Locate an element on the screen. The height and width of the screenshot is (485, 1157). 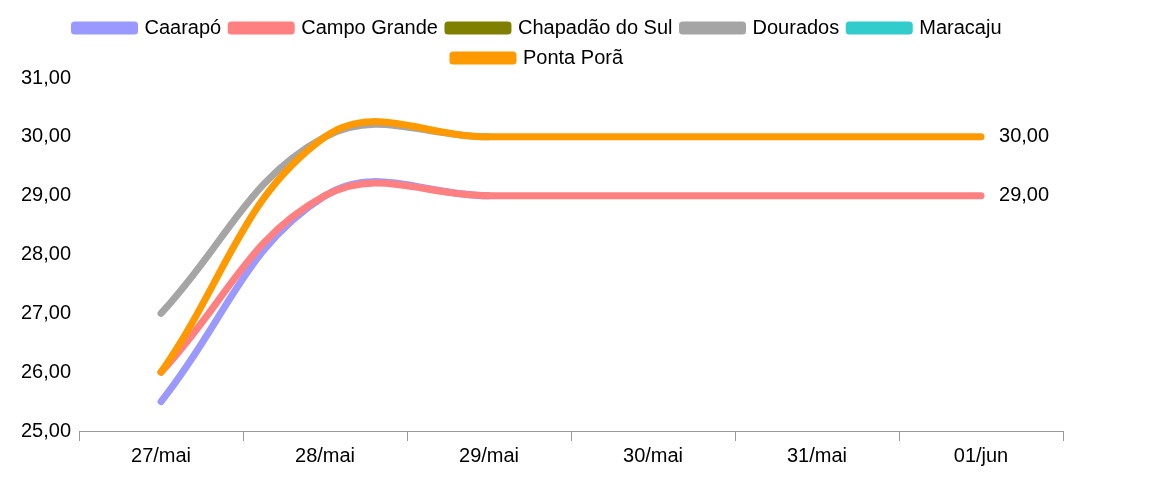
y-tick-label: 28,00 is located at coordinates (46, 253).